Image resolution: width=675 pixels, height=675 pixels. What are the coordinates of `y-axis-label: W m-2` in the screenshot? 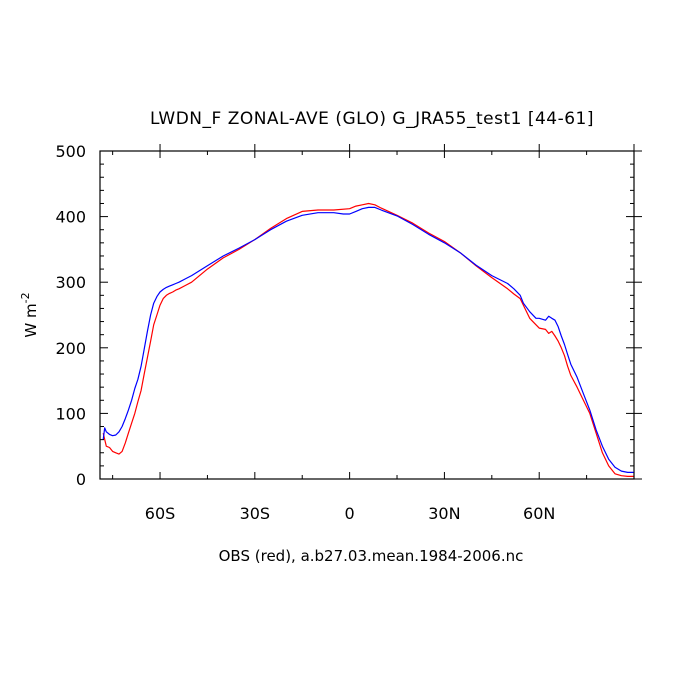 It's located at (29, 314).